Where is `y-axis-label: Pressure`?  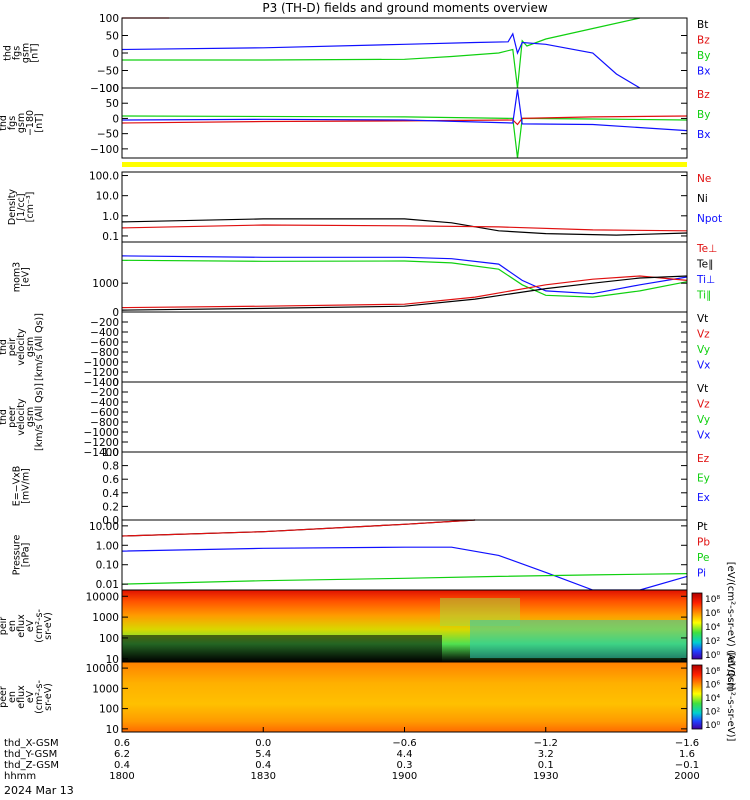 y-axis-label: Pressure is located at coordinates (17, 555).